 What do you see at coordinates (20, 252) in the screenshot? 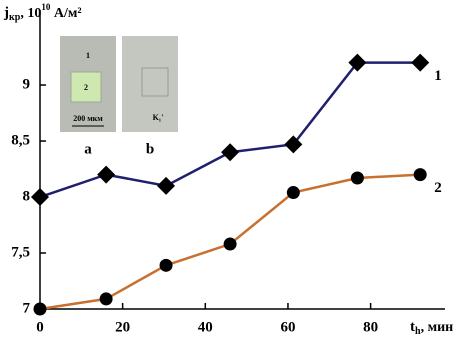
I see `y-tick-label: 7,5` at bounding box center [20, 252].